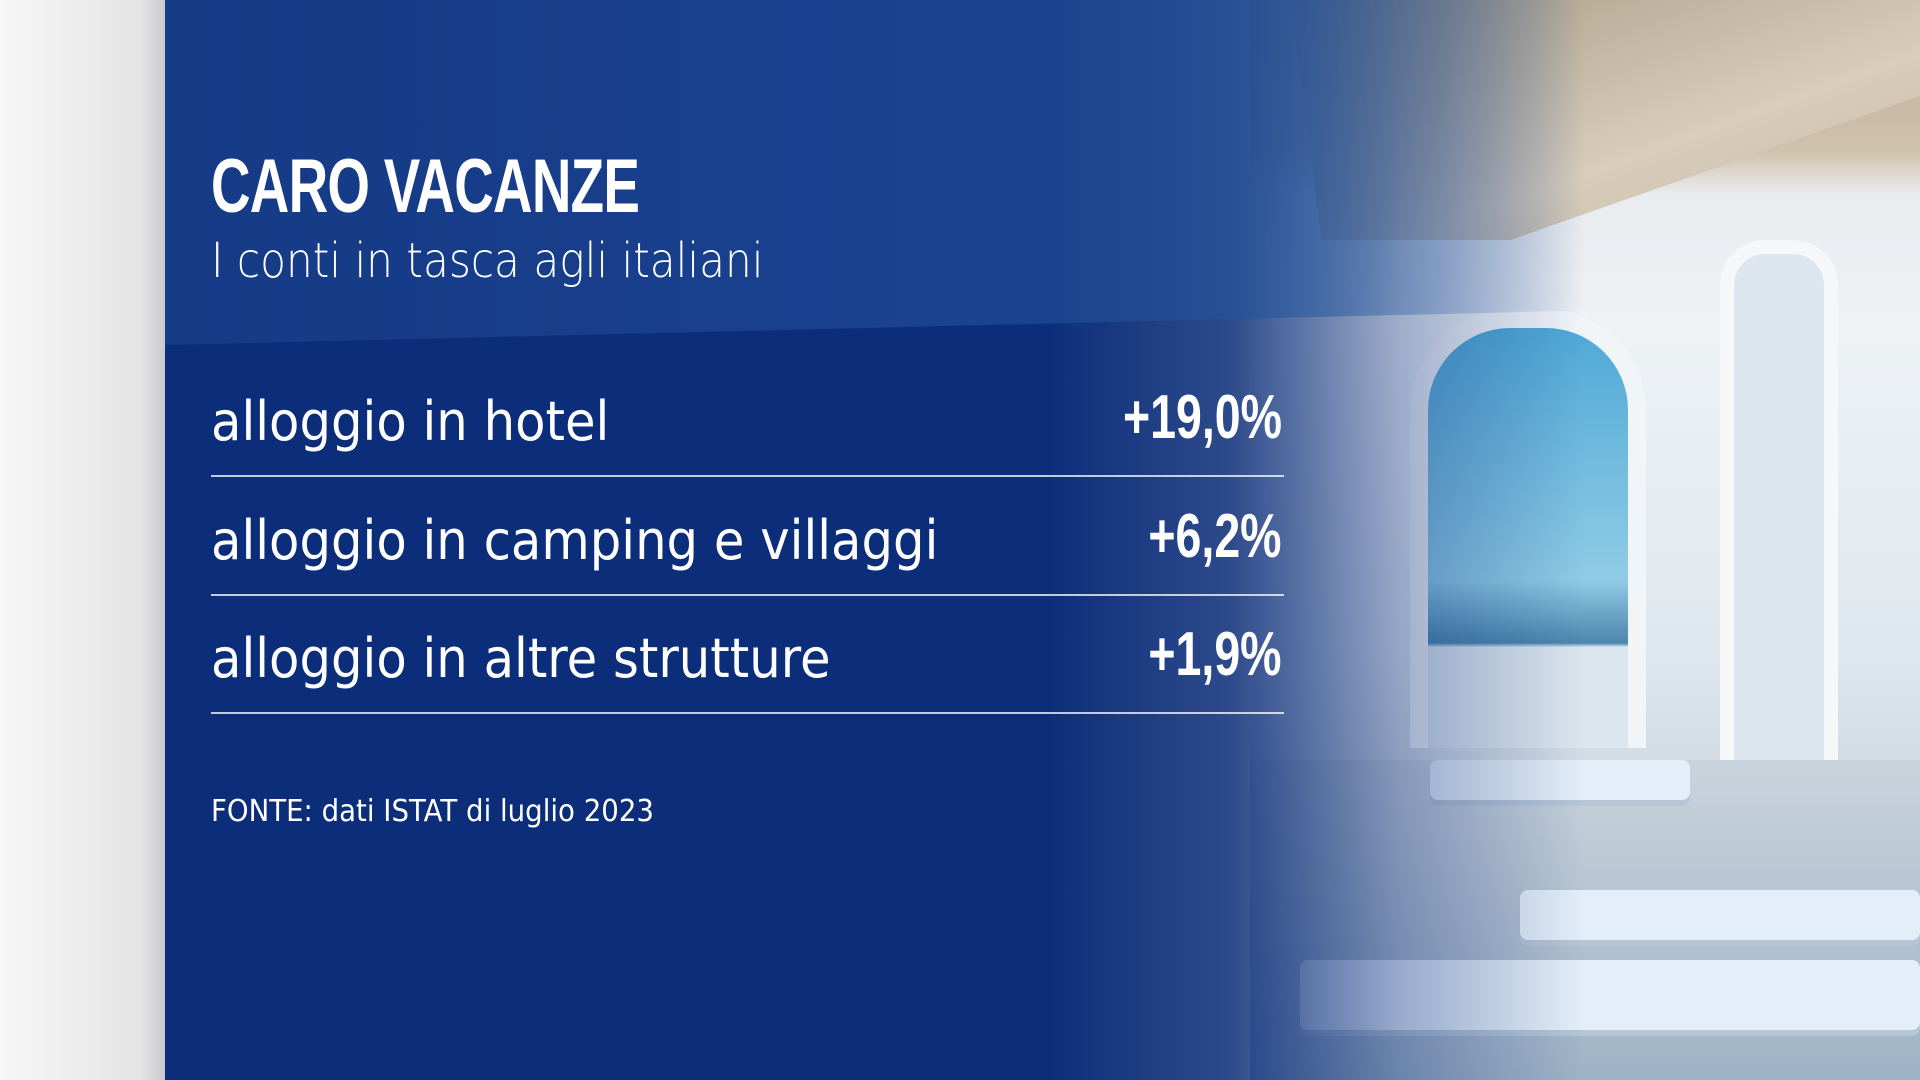 The width and height of the screenshot is (1920, 1080). Describe the element at coordinates (1215, 536) in the screenshot. I see `row-value: +6,2%` at that location.